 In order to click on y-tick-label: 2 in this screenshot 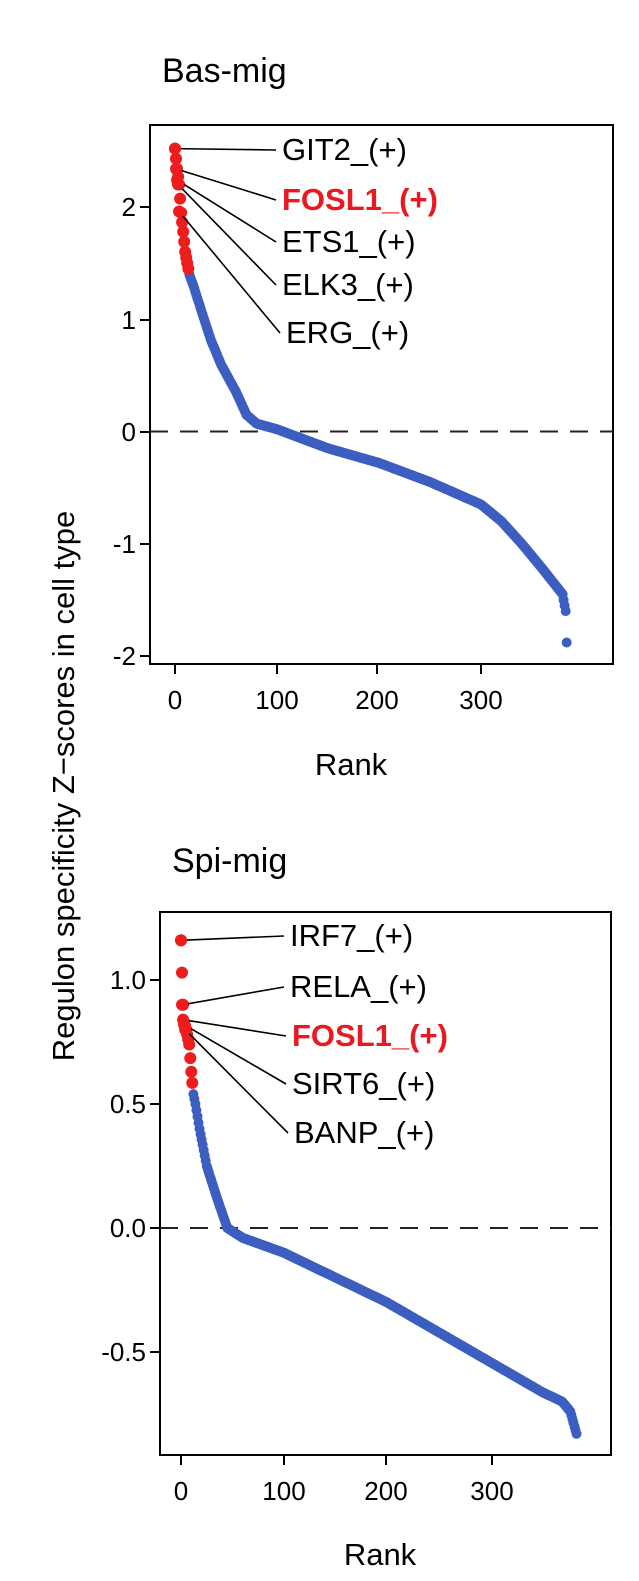, I will do `click(129, 207)`.